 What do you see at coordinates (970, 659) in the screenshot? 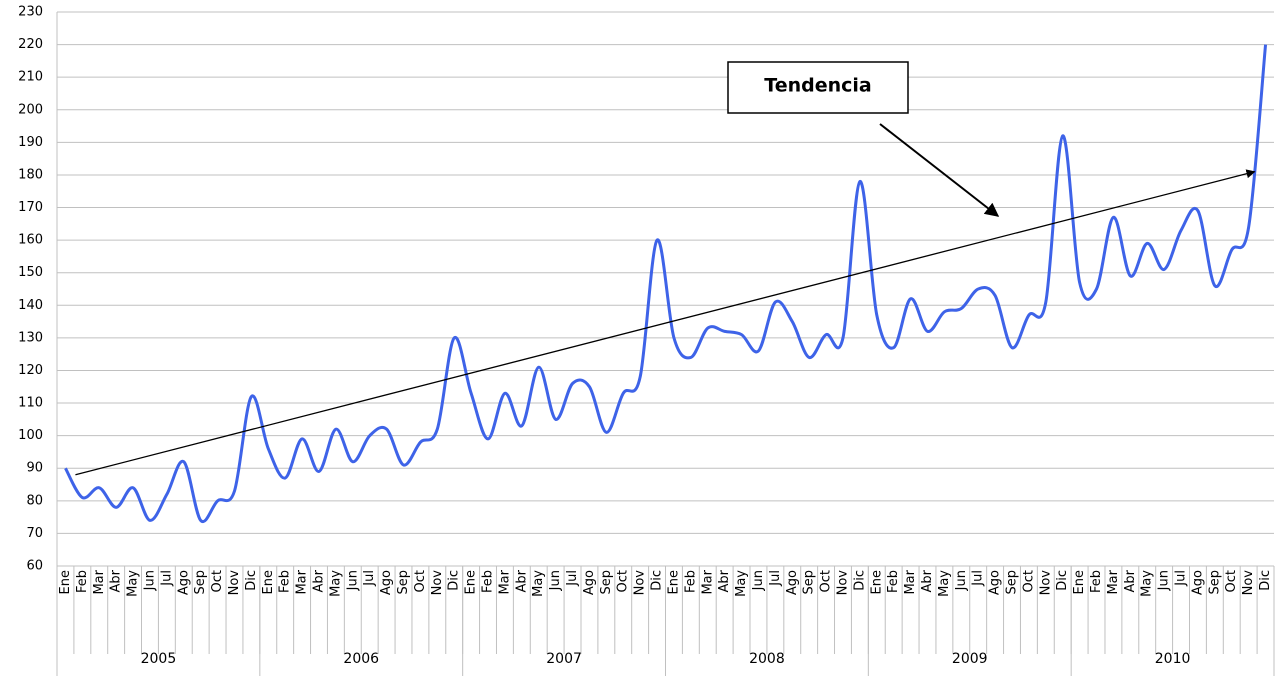
I see `year-label: 2009` at bounding box center [970, 659].